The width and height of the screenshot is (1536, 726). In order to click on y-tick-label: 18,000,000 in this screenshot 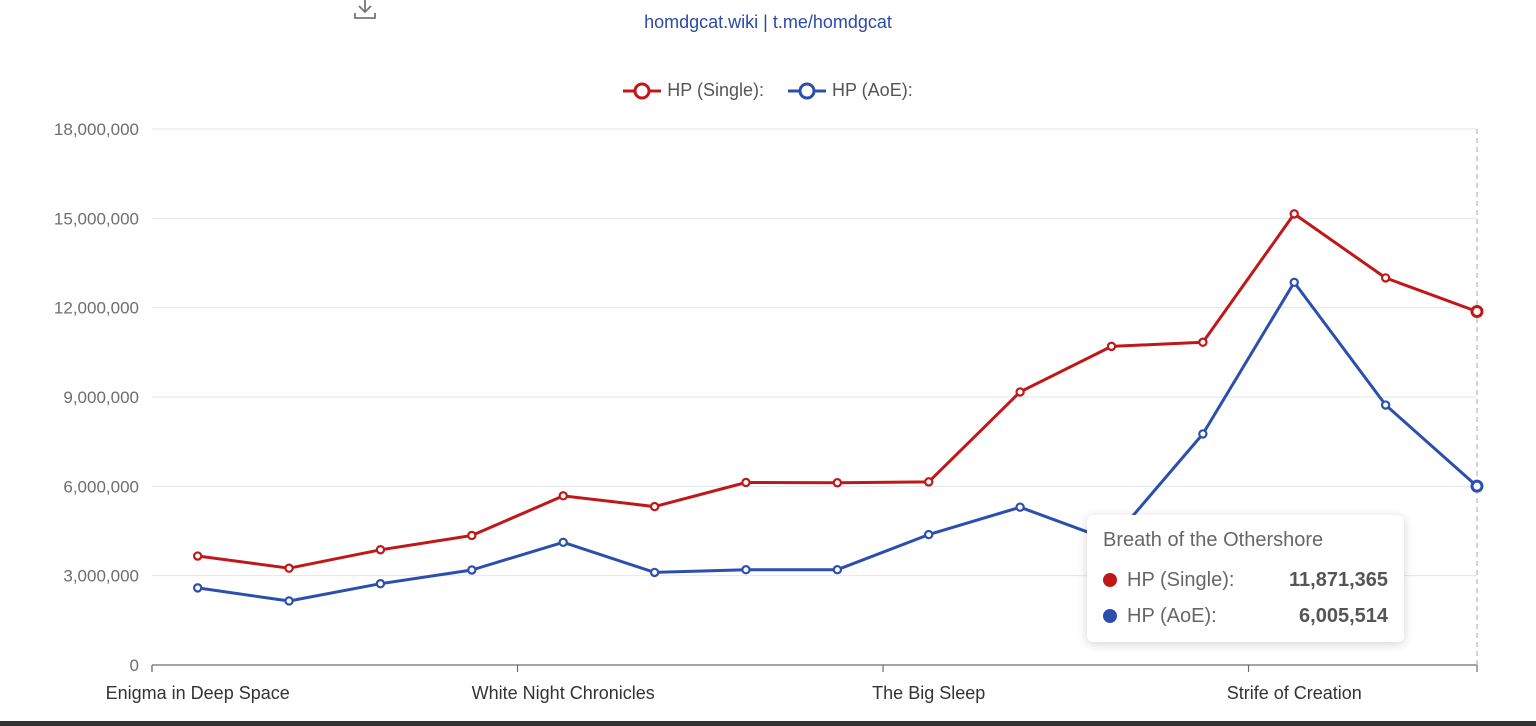, I will do `click(96, 129)`.